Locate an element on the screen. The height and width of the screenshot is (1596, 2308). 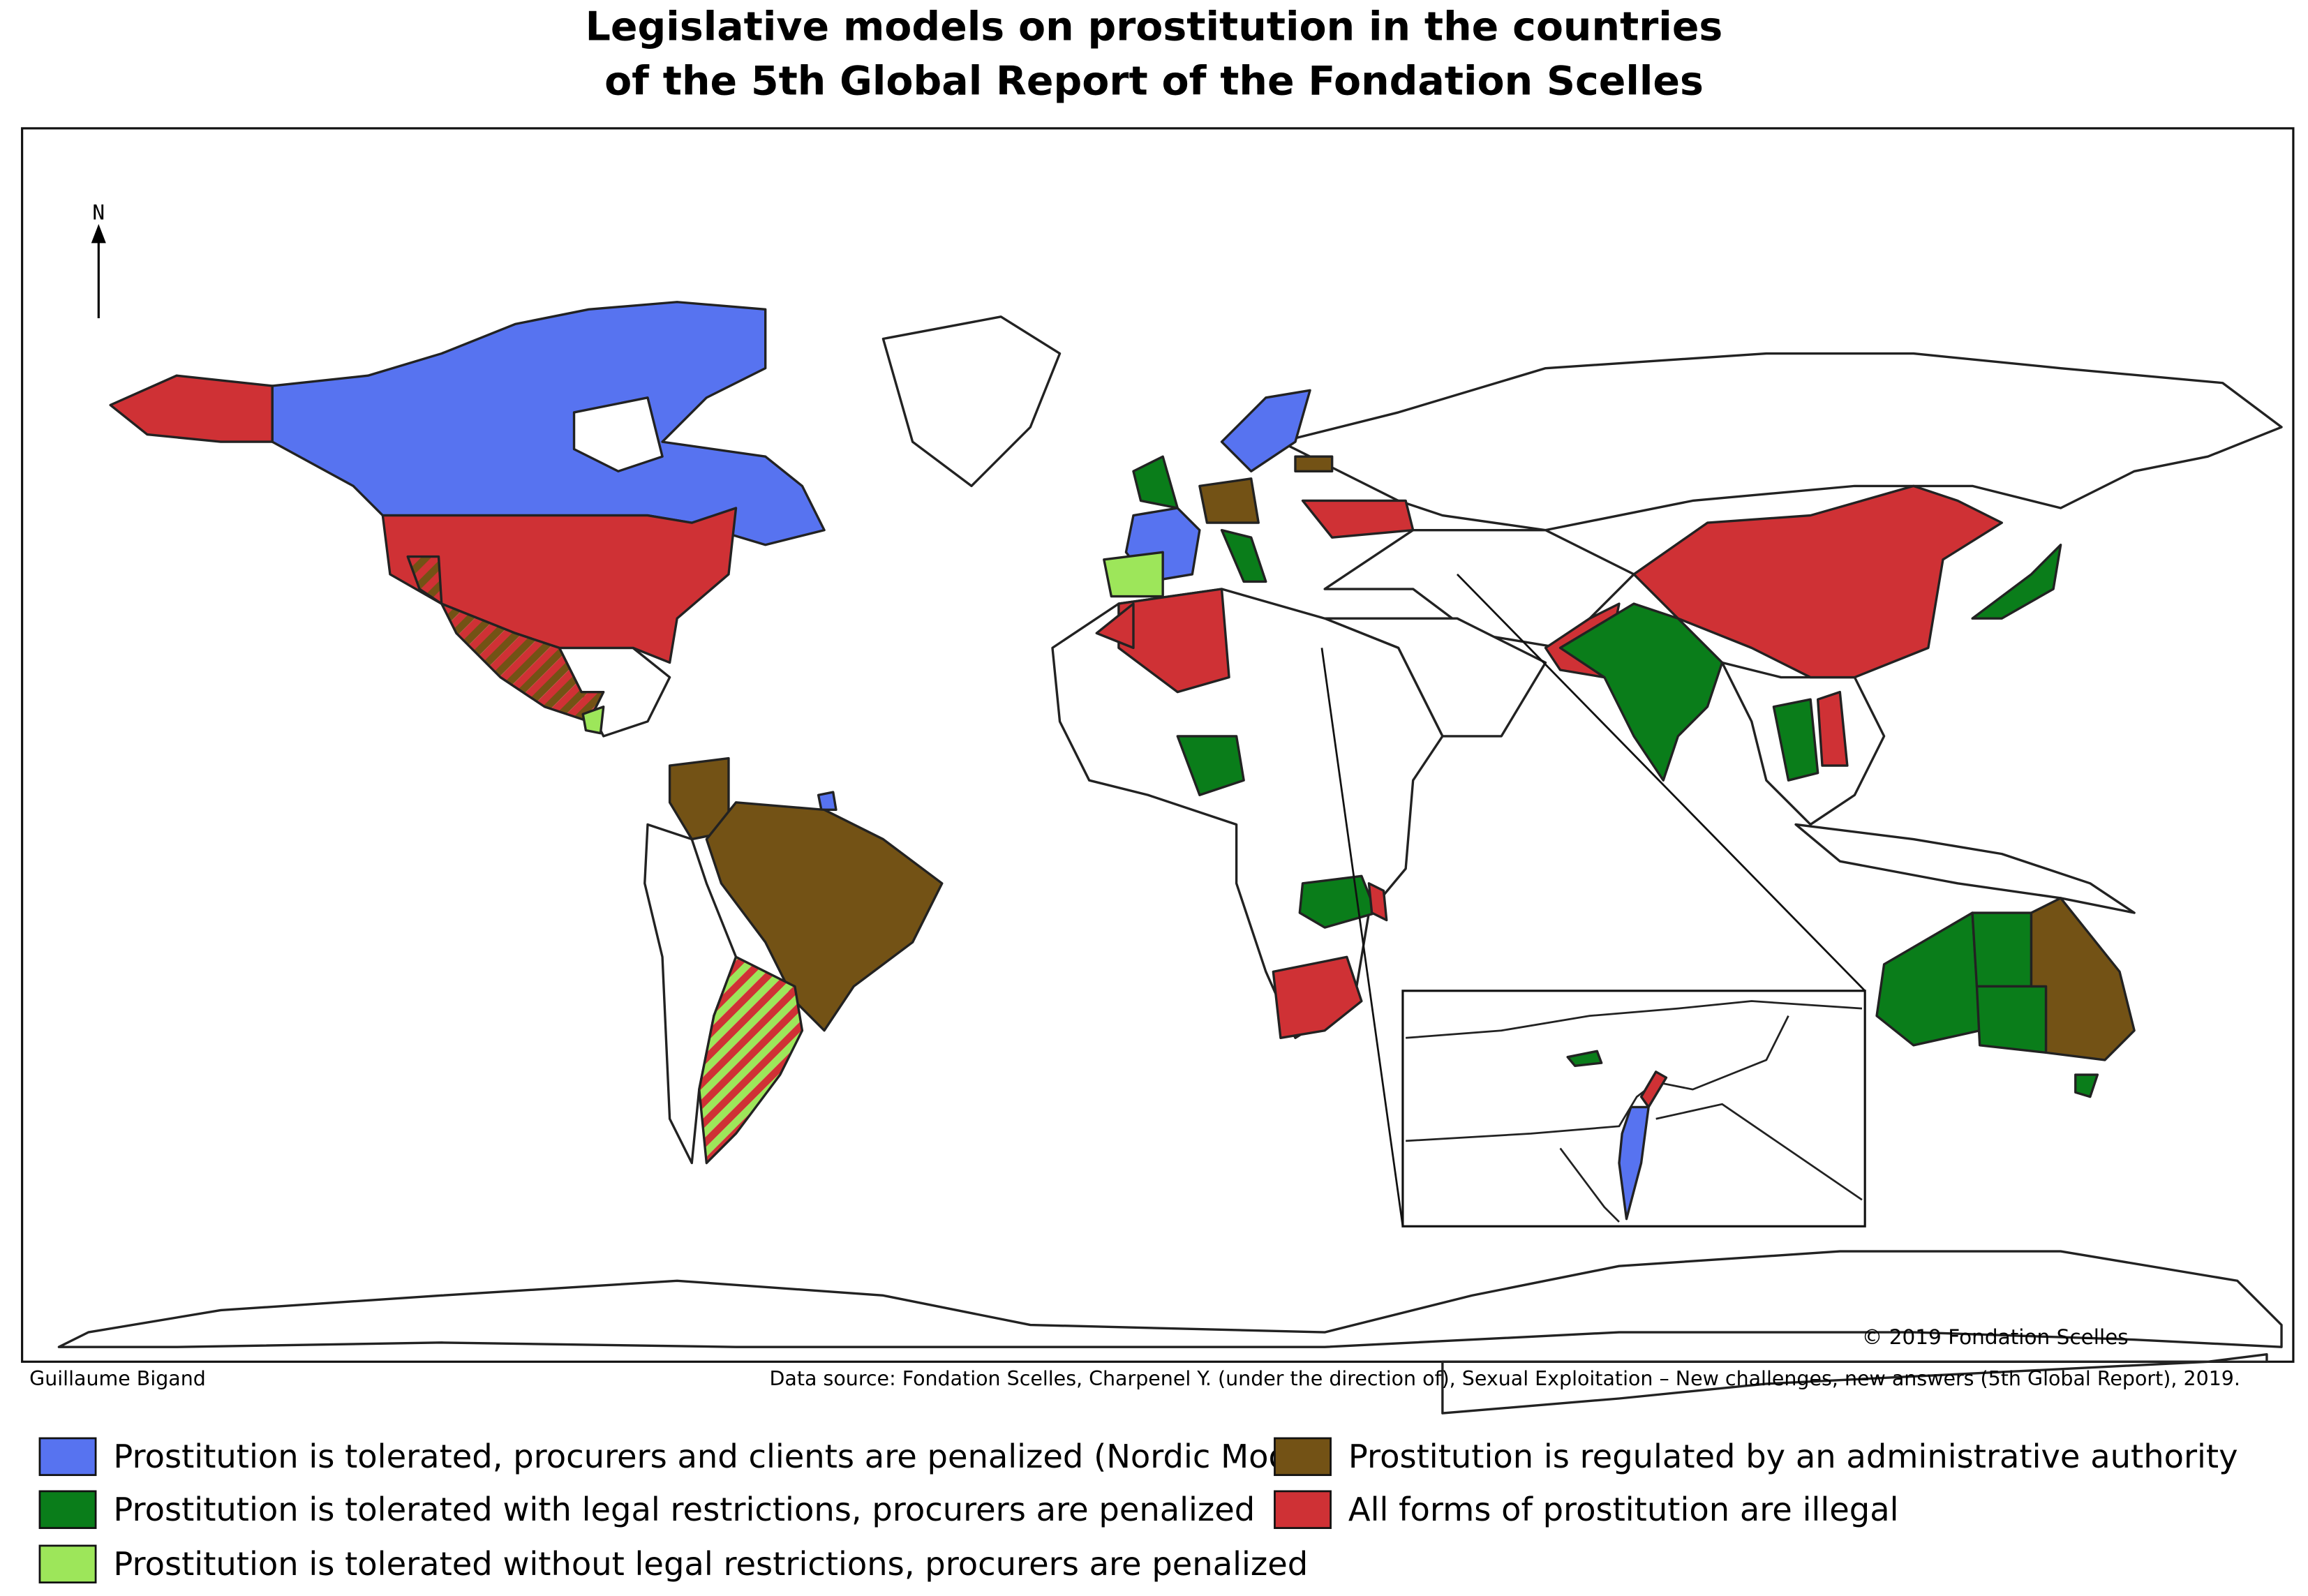
author: Guillaume Bigand is located at coordinates (117, 1378).